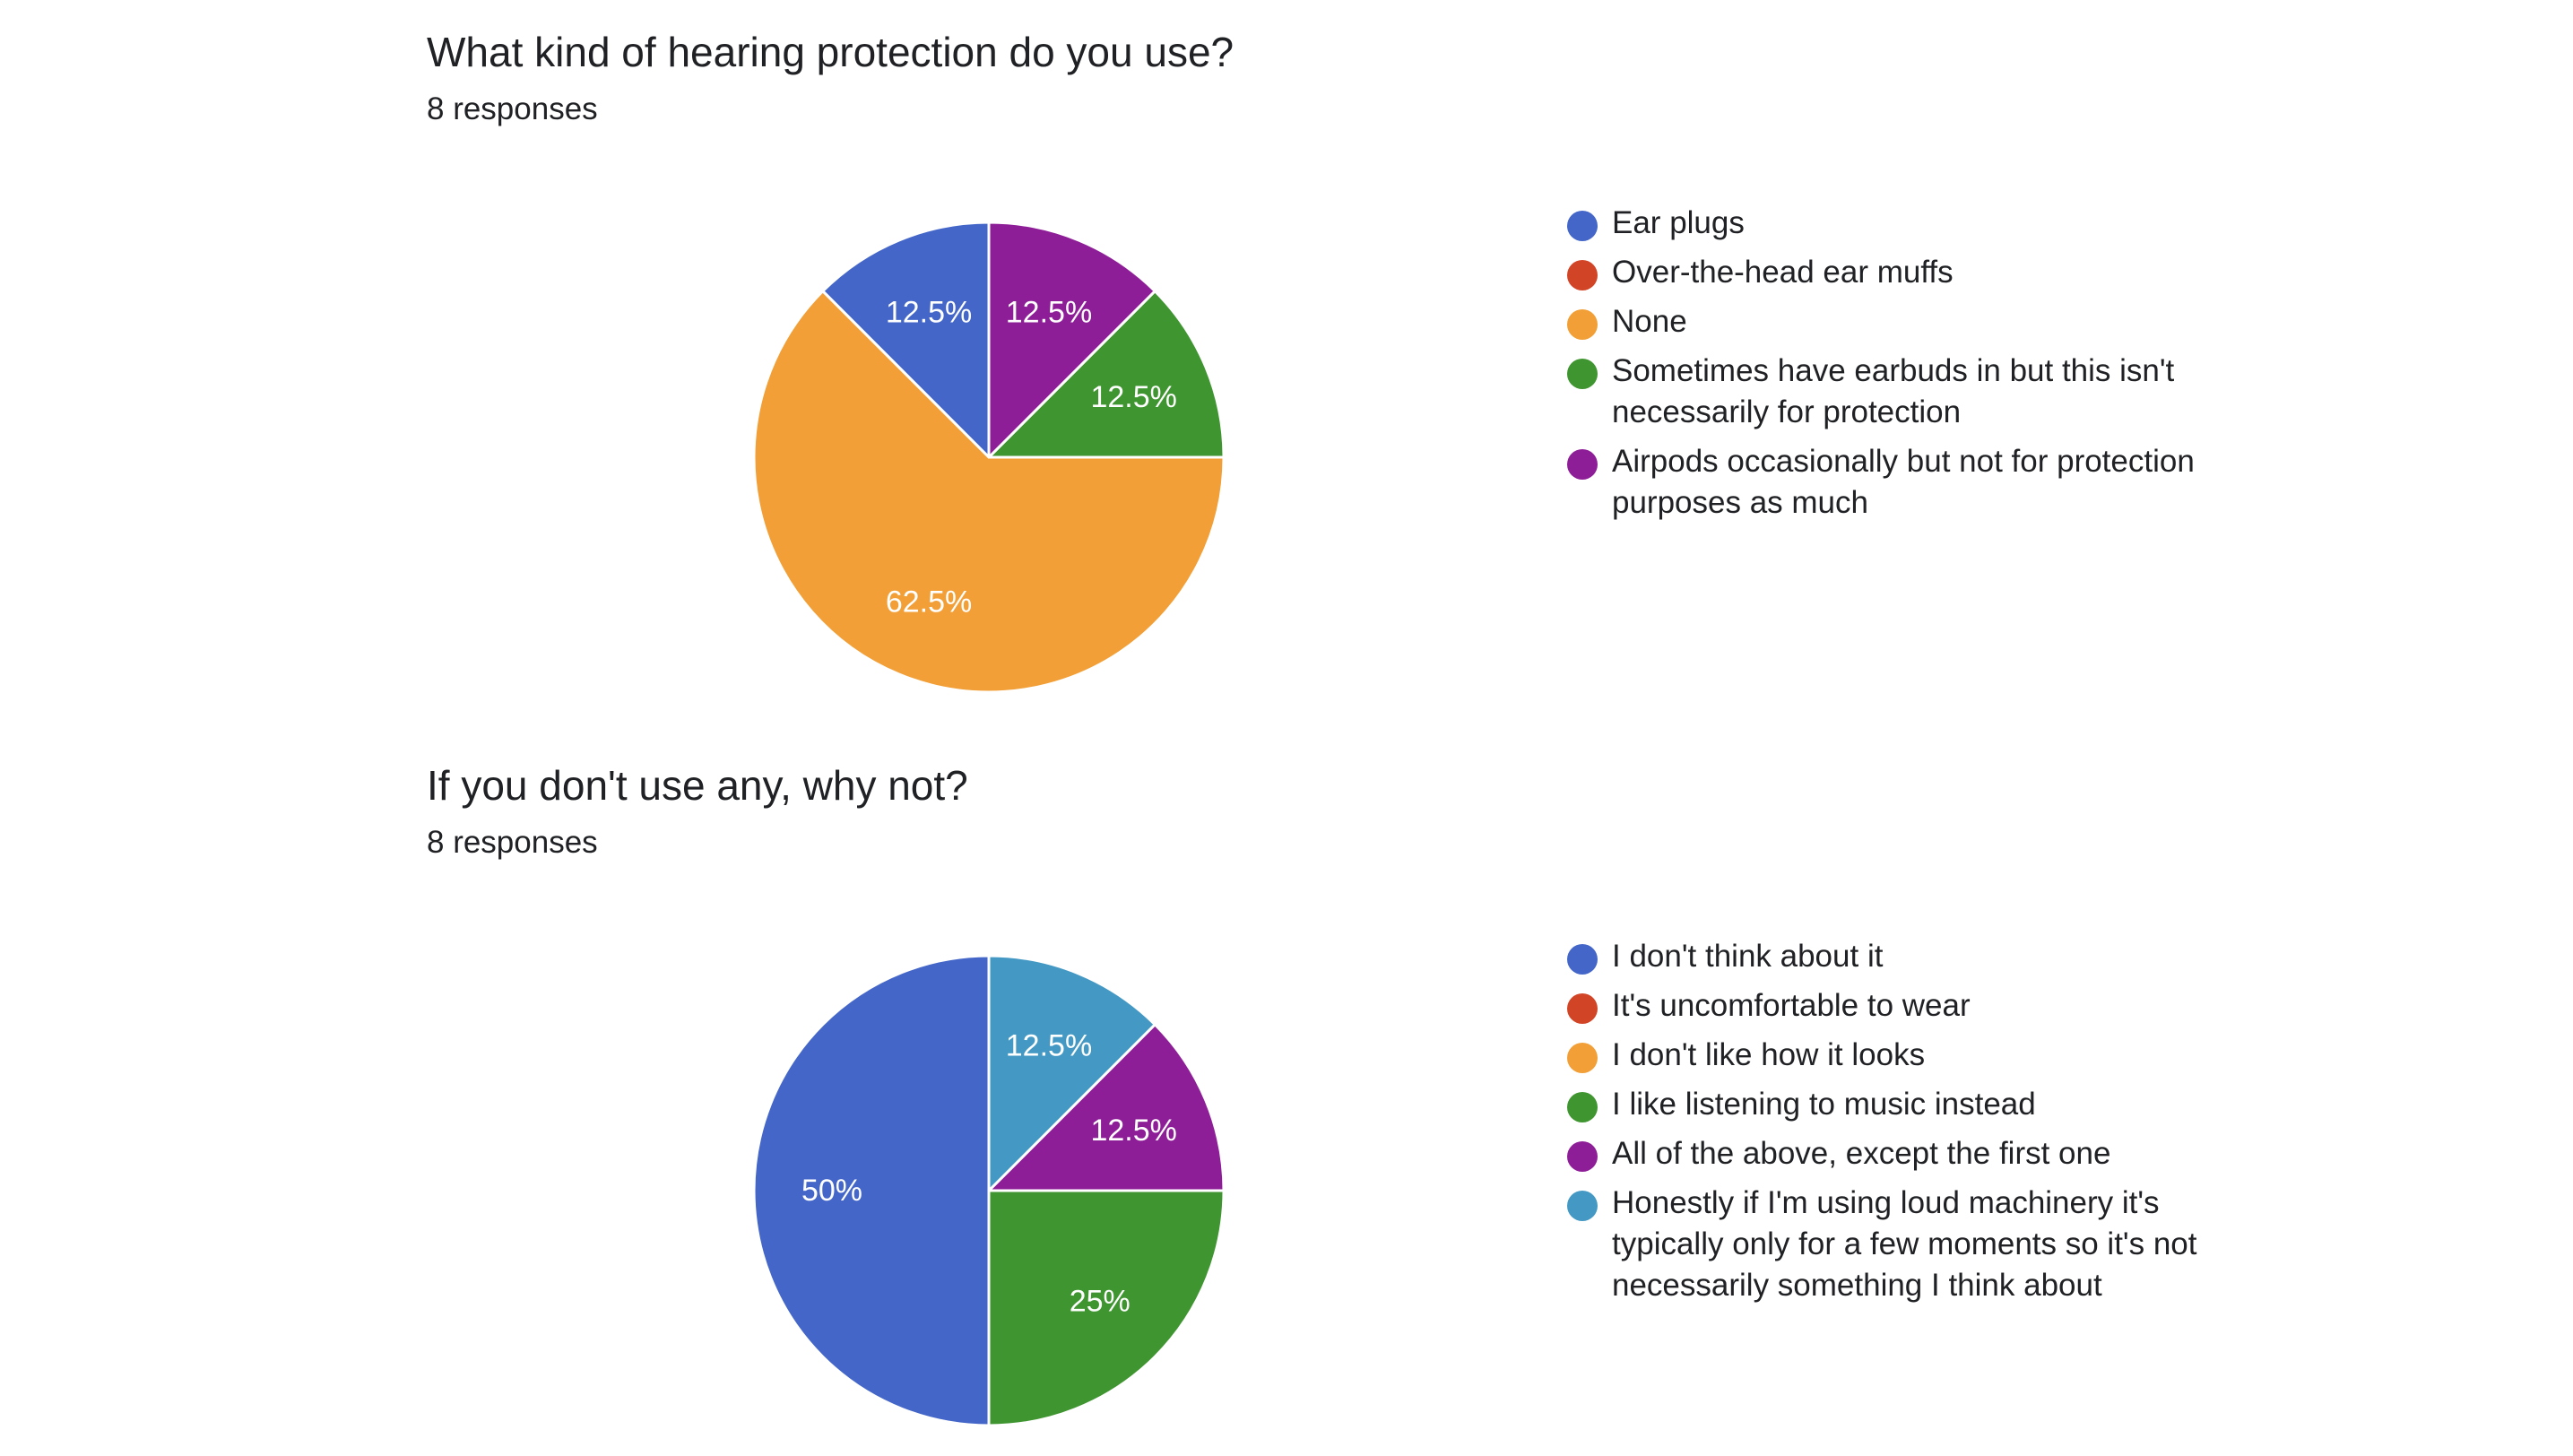 Image resolution: width=2573 pixels, height=1456 pixels. What do you see at coordinates (1791, 1005) in the screenshot?
I see `legend-label: It's uncomfortable to wear` at bounding box center [1791, 1005].